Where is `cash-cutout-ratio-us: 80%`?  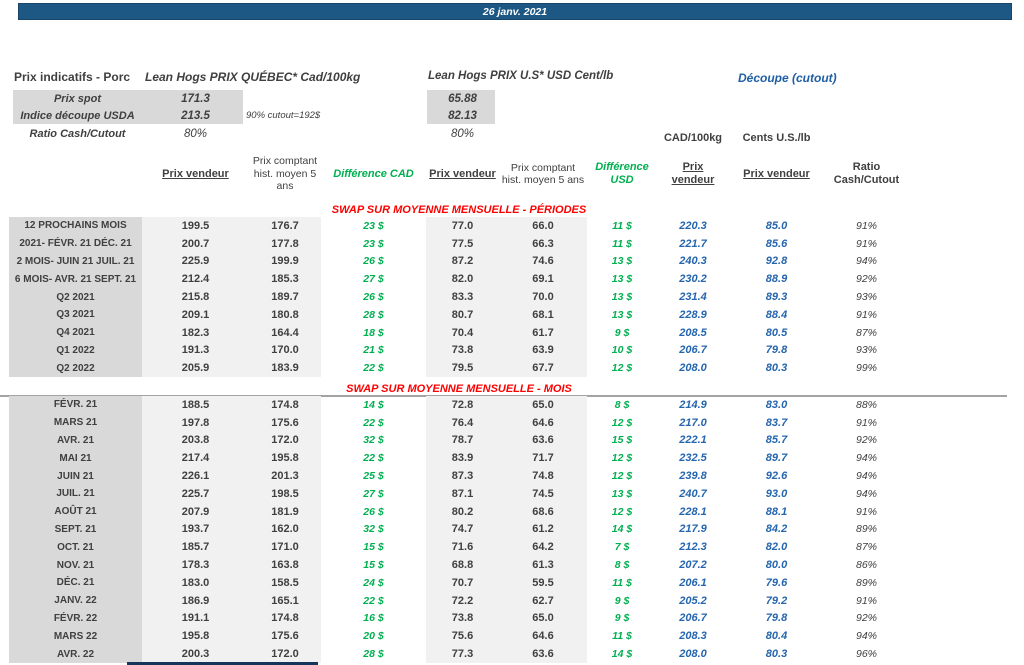 cash-cutout-ratio-us: 80% is located at coordinates (462, 133).